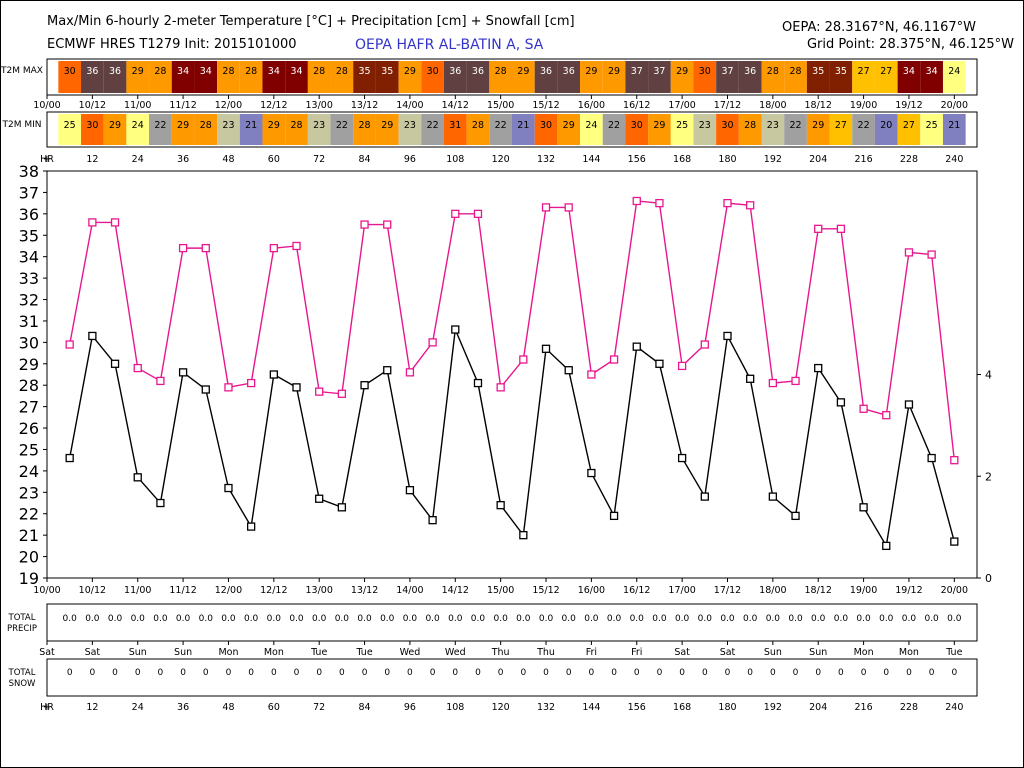 The width and height of the screenshot is (1024, 768). Describe the element at coordinates (546, 707) in the screenshot. I see `hour-tick-label-bottom: 132` at that location.